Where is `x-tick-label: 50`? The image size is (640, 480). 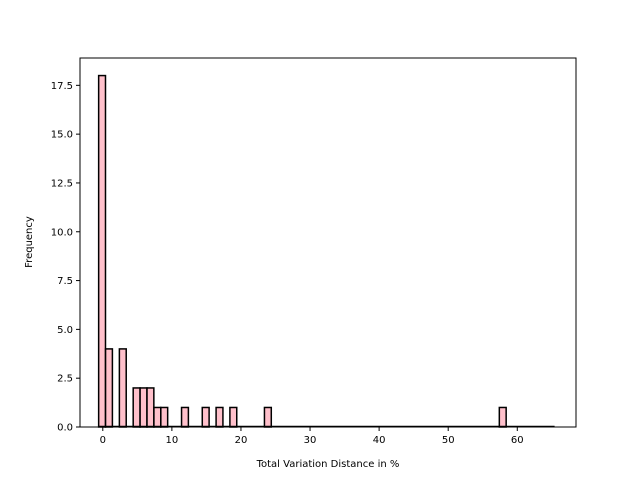
x-tick-label: 50 is located at coordinates (448, 440).